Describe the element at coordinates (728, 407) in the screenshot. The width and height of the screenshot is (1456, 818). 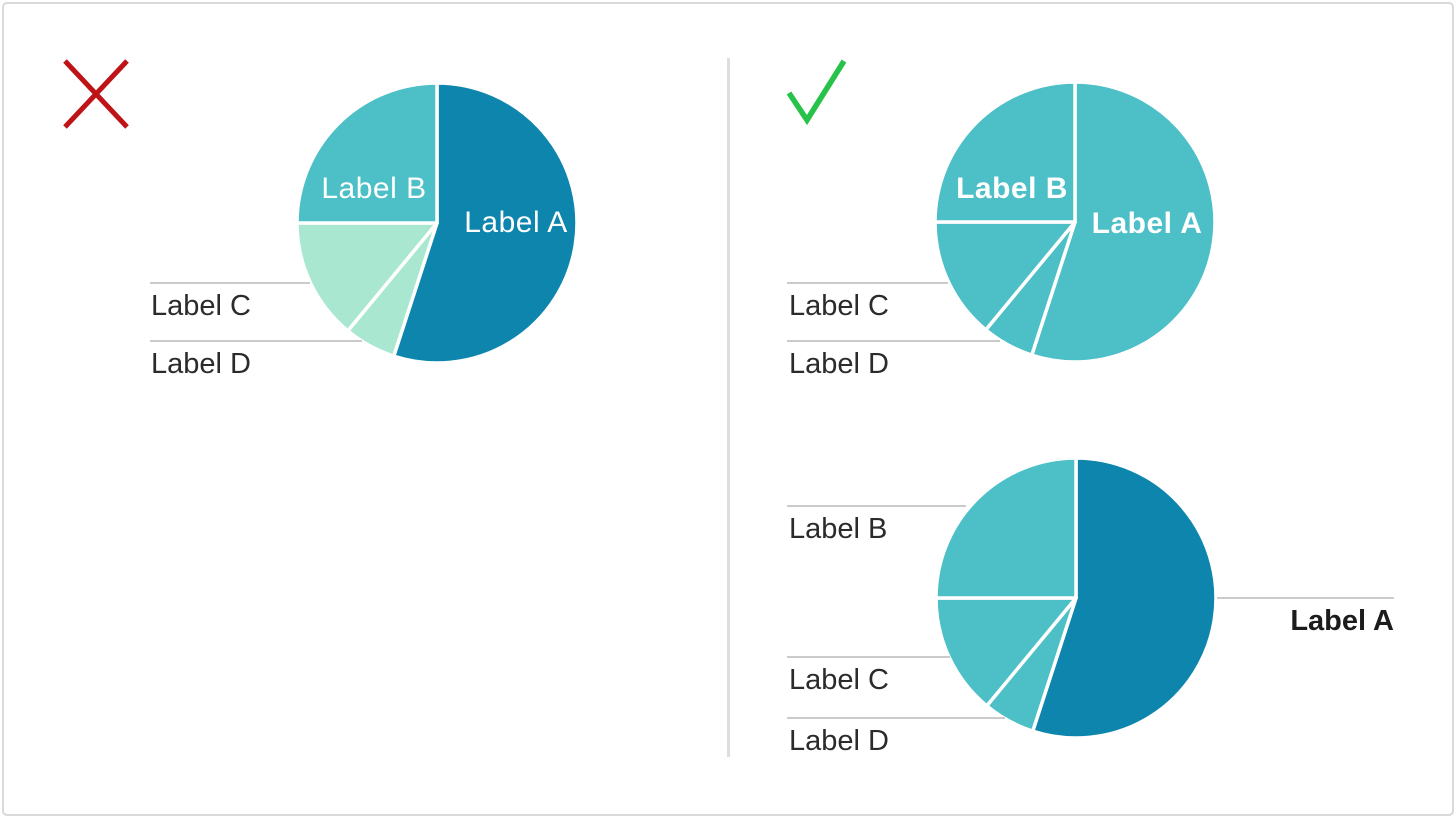
I see `panel-divider` at that location.